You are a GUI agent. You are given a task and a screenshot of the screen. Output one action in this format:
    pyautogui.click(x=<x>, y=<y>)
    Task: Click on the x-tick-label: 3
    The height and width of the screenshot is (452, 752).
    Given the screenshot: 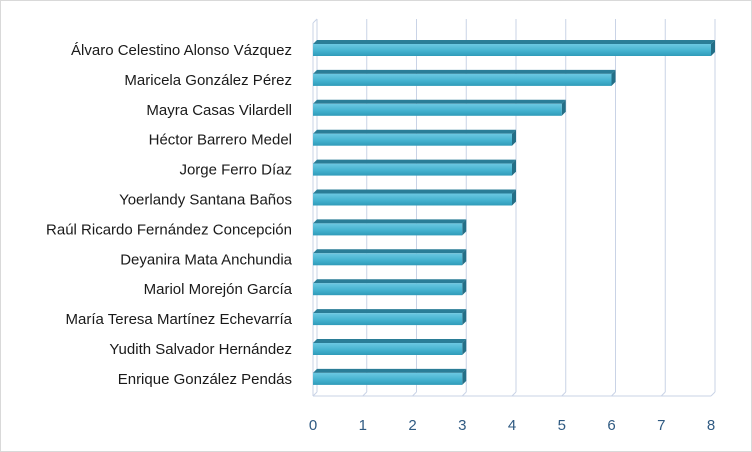 What is the action you would take?
    pyautogui.click(x=462, y=425)
    